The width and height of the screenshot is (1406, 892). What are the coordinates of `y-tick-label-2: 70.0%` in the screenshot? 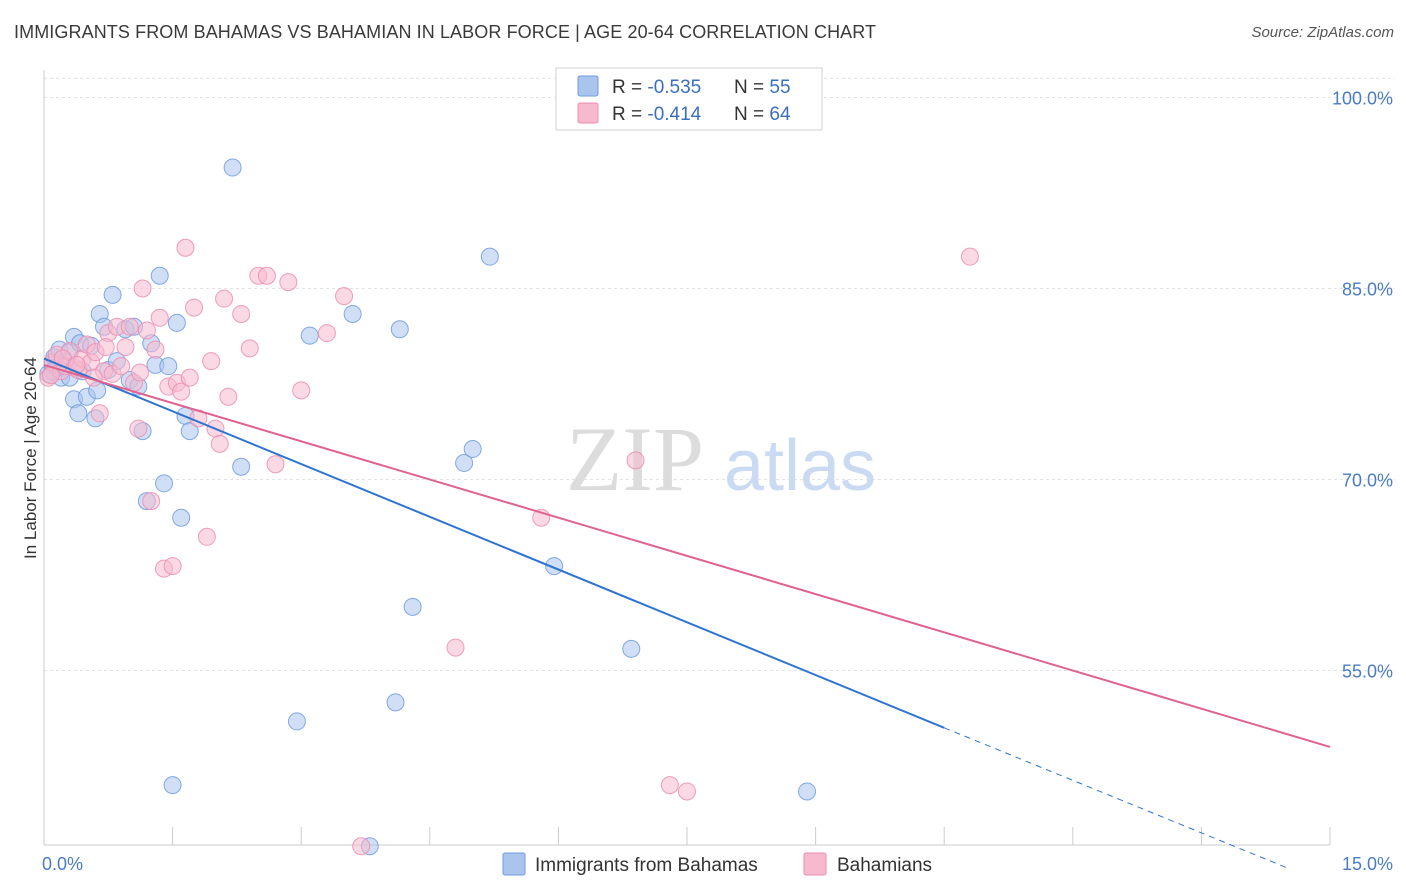 It's located at (1367, 481).